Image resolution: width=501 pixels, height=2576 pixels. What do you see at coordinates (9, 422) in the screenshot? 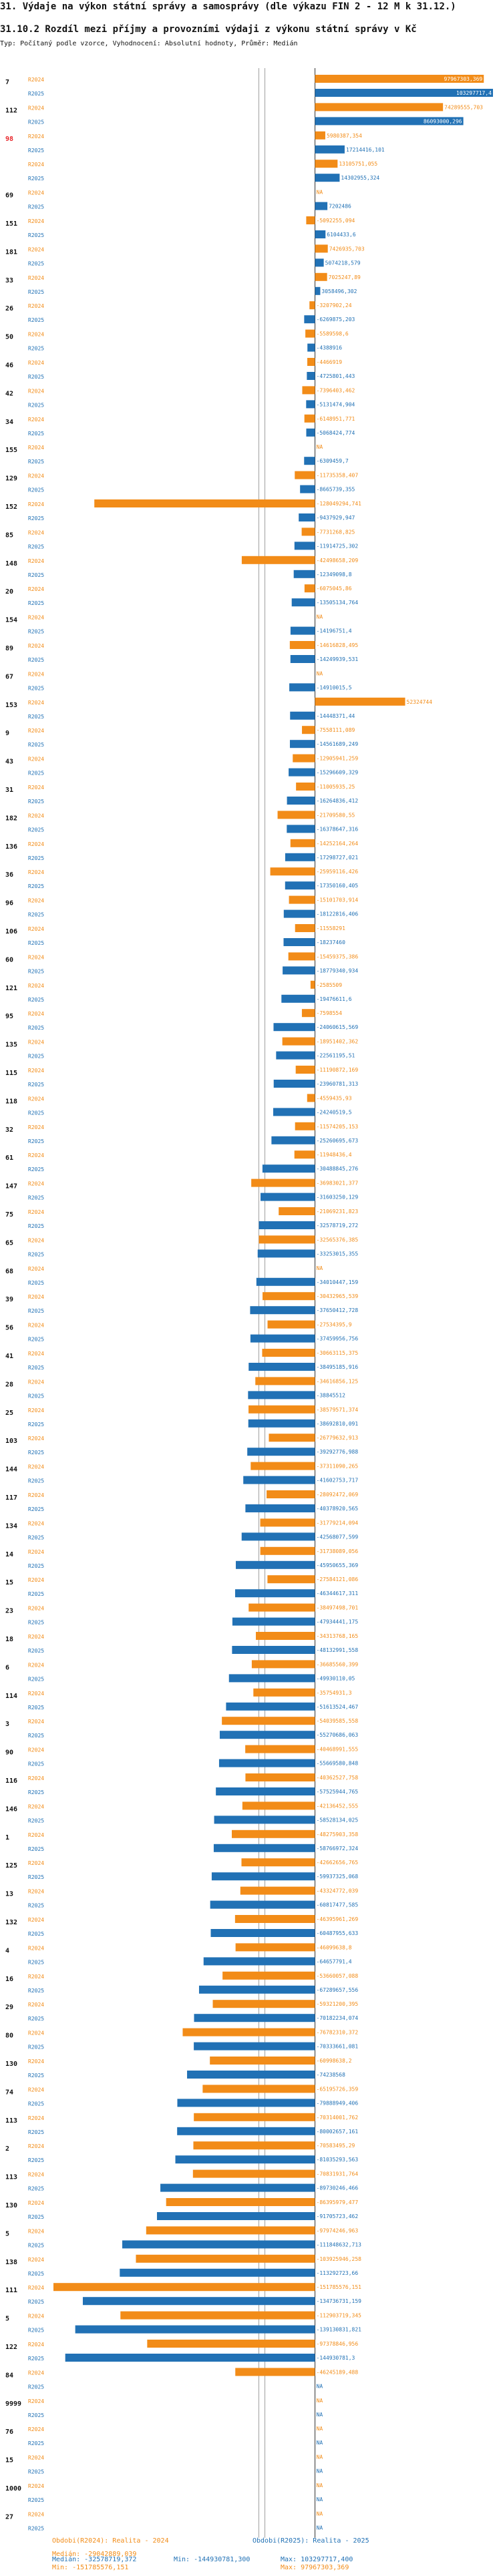
I see `category-label: 34` at bounding box center [9, 422].